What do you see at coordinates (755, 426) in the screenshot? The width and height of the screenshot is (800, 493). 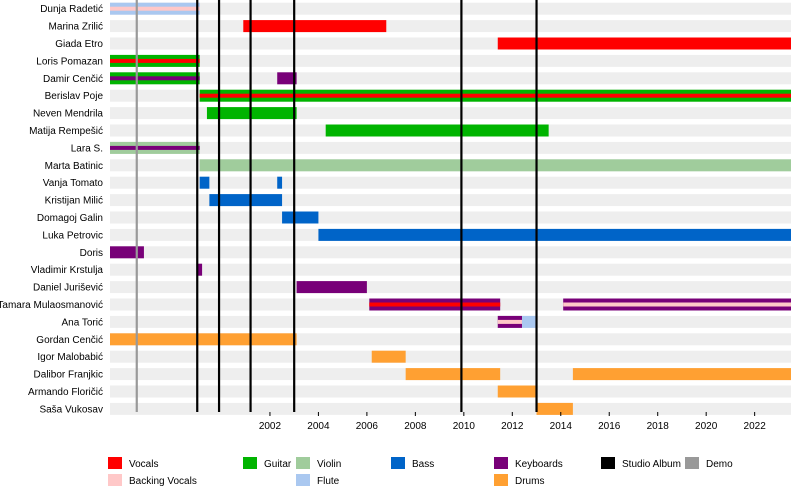 I see `tick-label-2022: 2022` at bounding box center [755, 426].